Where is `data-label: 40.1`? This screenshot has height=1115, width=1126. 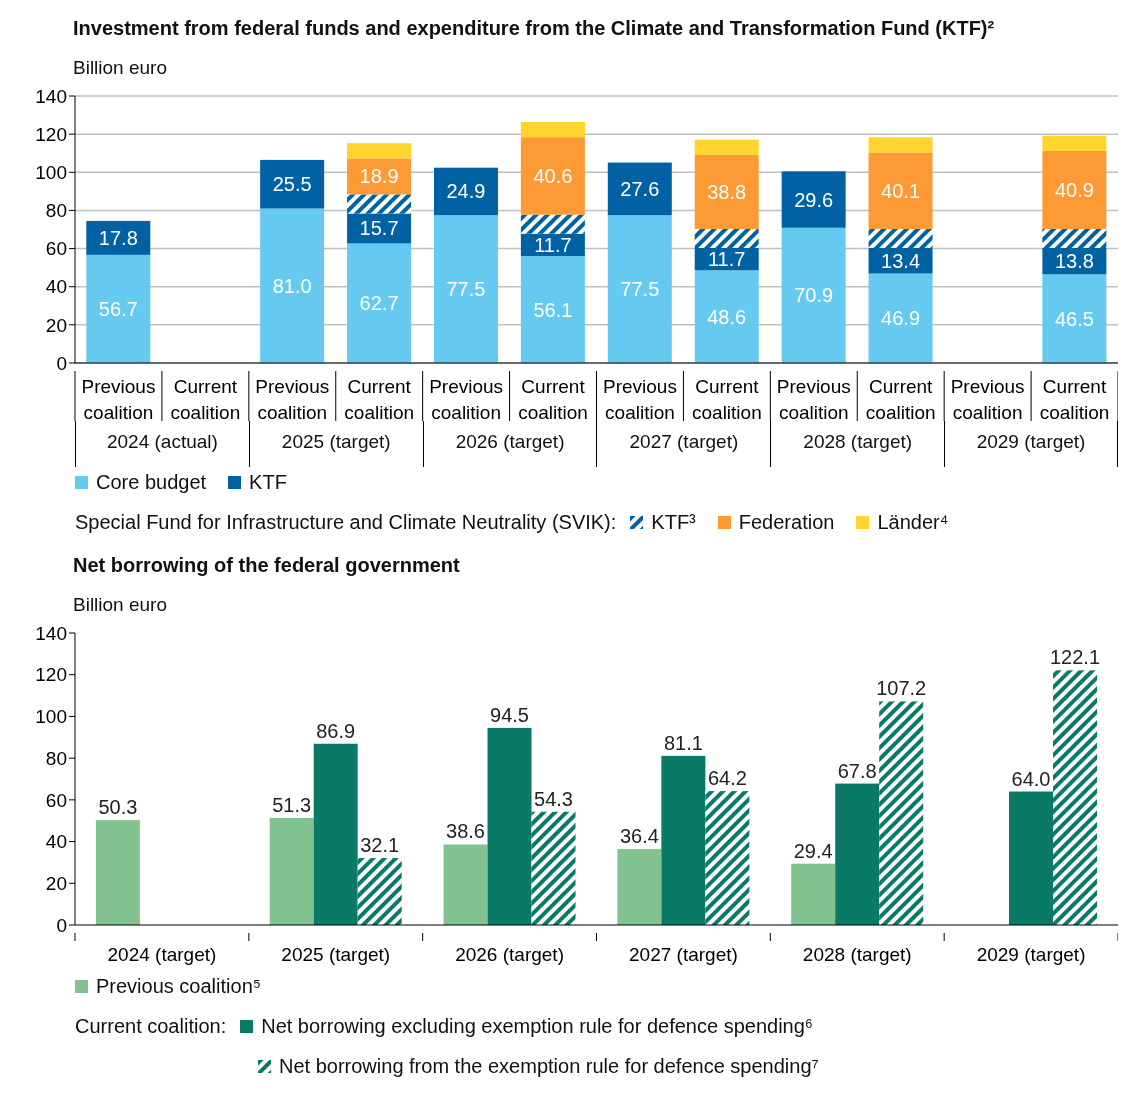 data-label: 40.1 is located at coordinates (901, 190).